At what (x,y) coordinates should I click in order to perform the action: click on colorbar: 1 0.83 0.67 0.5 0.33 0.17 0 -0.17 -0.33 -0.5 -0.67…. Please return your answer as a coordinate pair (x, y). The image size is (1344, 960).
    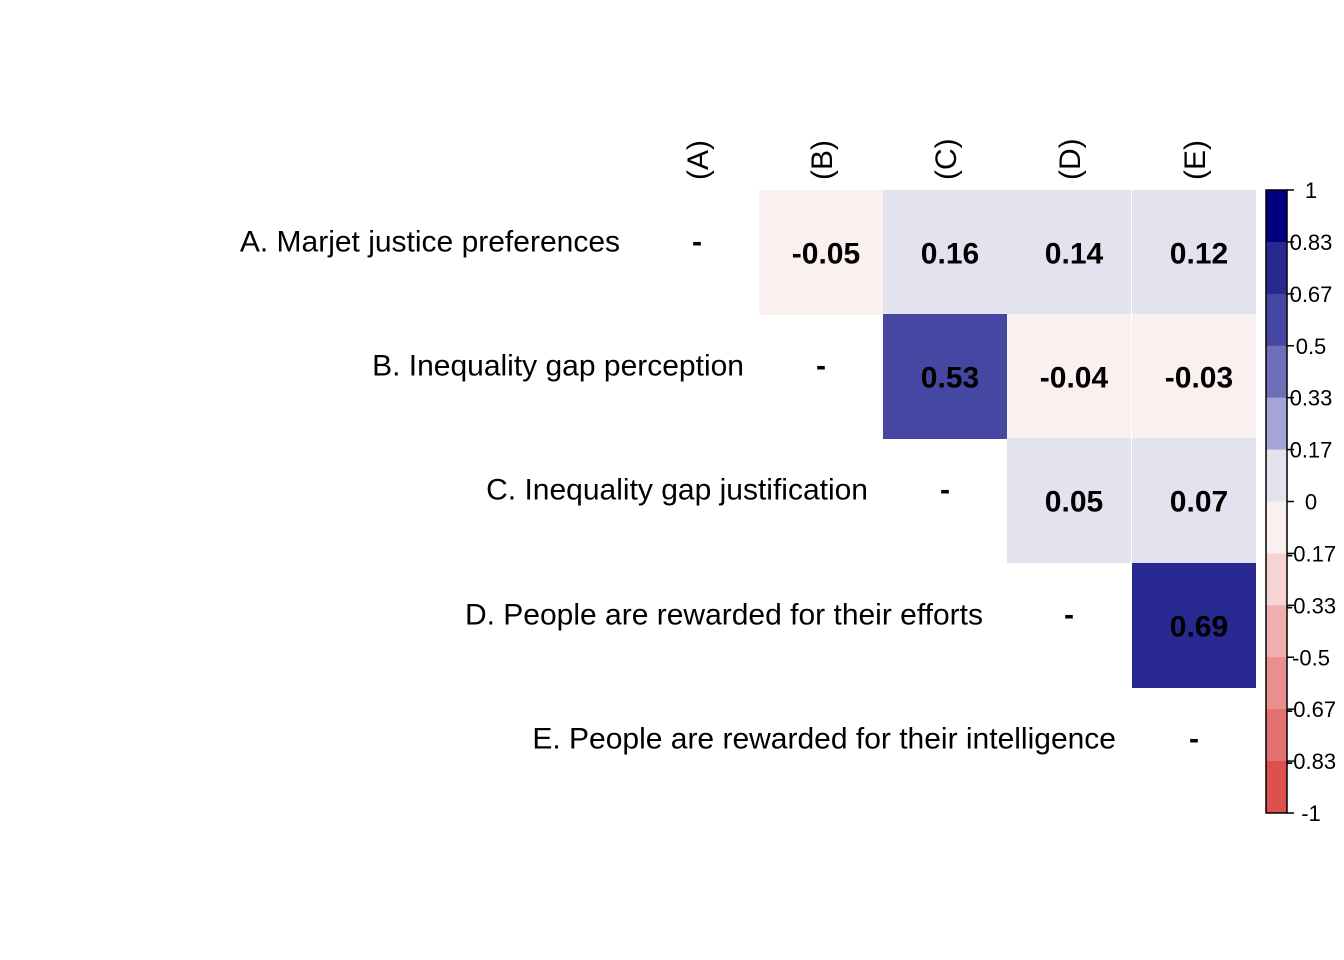
    Looking at the image, I should click on (1300, 502).